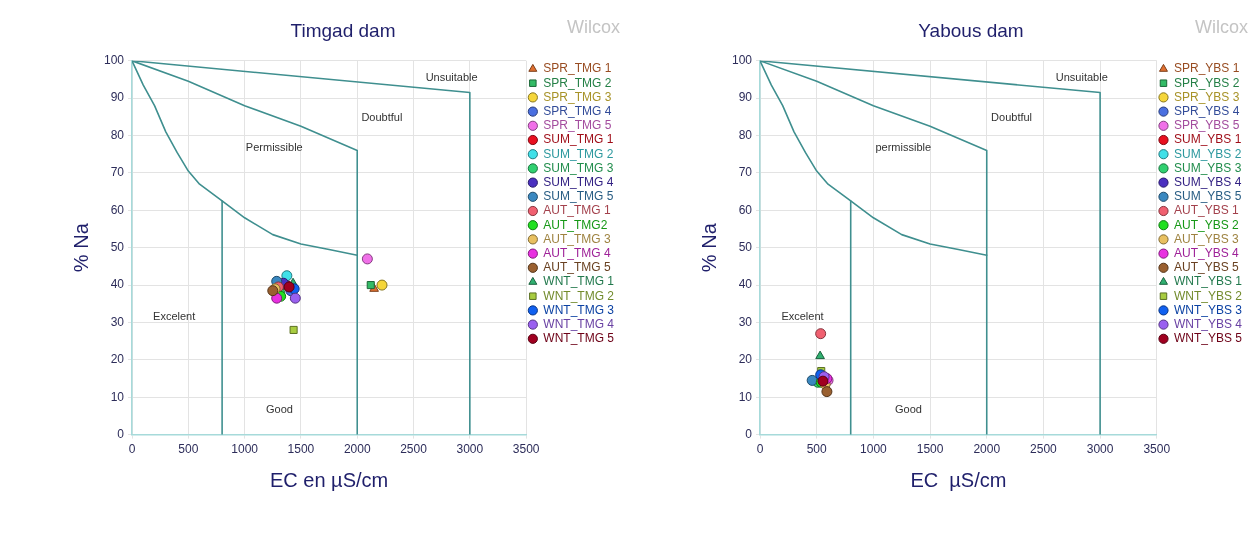 The width and height of the screenshot is (1256, 547). I want to click on chart-title: Timgad dam, so click(343, 30).